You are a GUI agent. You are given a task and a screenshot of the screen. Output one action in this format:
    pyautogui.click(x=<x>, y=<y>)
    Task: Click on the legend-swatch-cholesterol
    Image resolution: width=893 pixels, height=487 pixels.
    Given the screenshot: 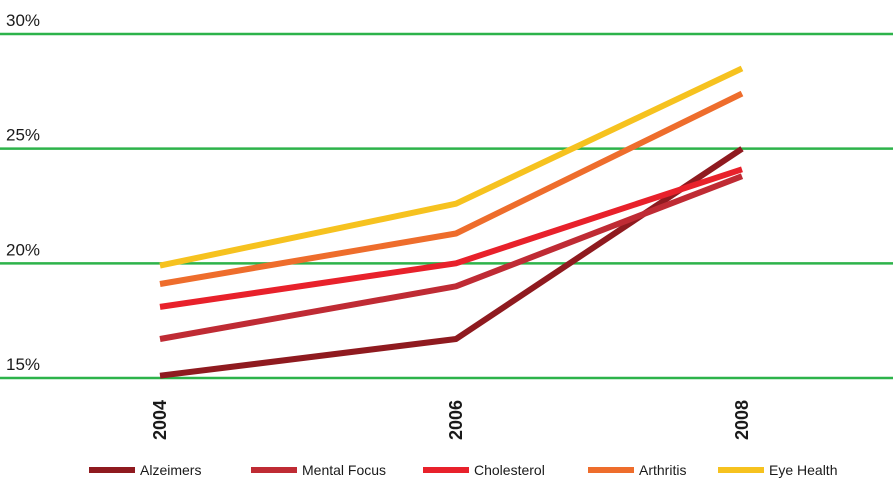 What is the action you would take?
    pyautogui.click(x=446, y=470)
    